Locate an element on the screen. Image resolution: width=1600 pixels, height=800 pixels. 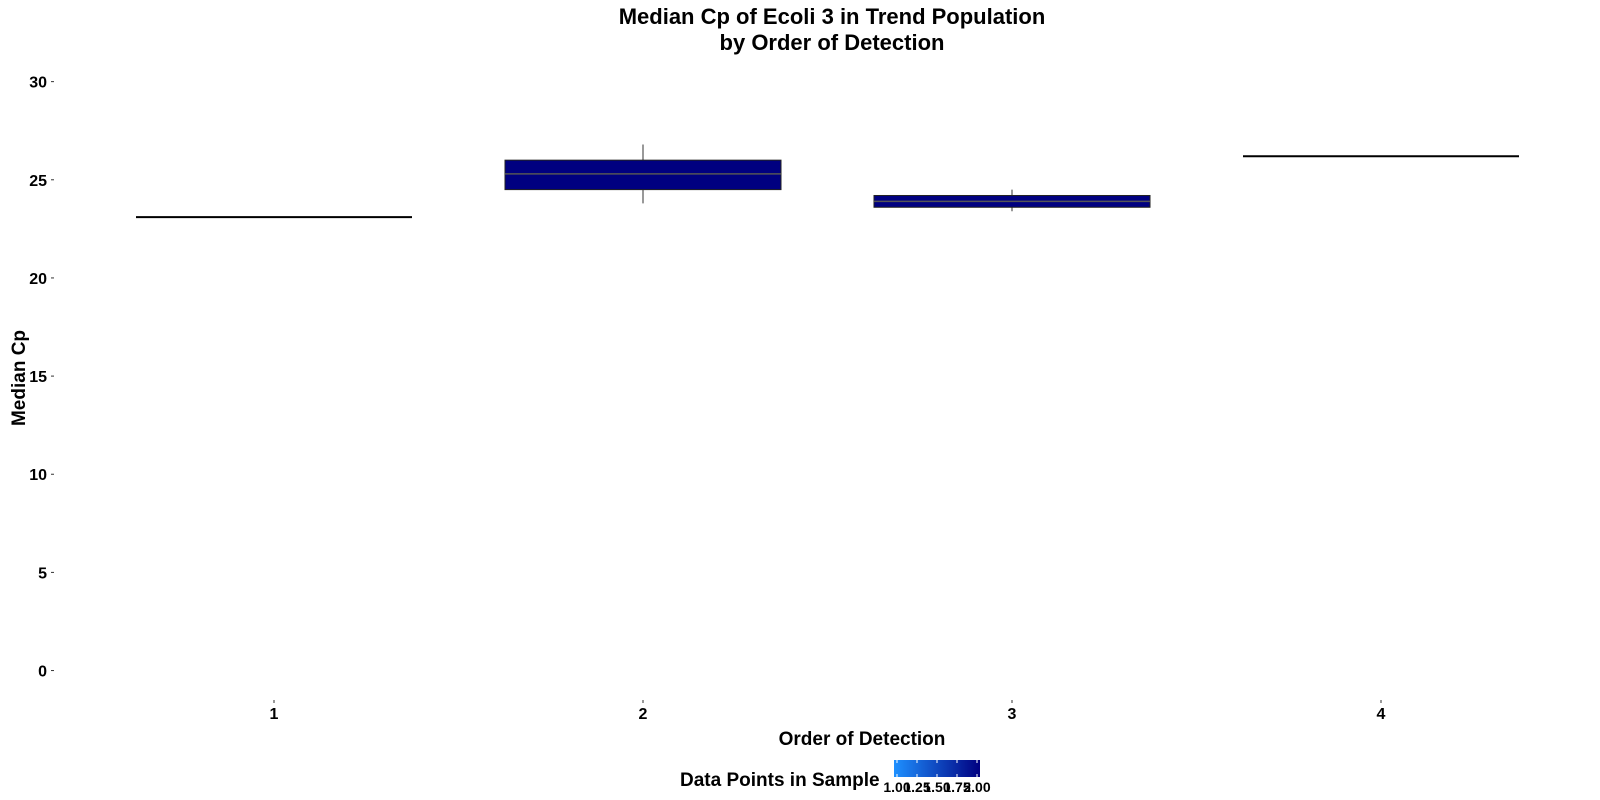
box-body is located at coordinates (643, 175).